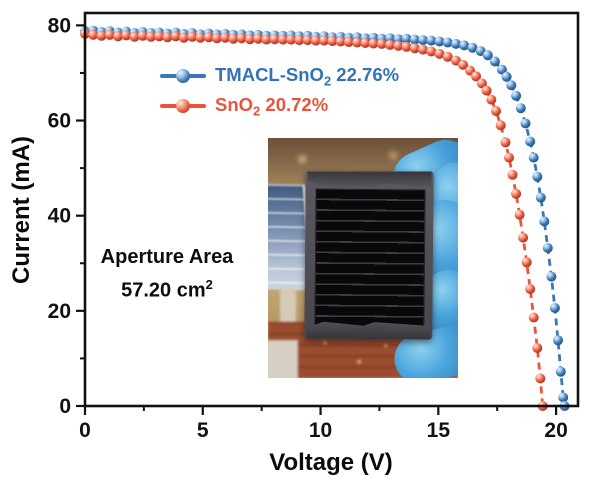 This screenshot has height=491, width=600. I want to click on legend-label-tmacl-sno2: TMACL-SnO2 22.76%, so click(307, 76).